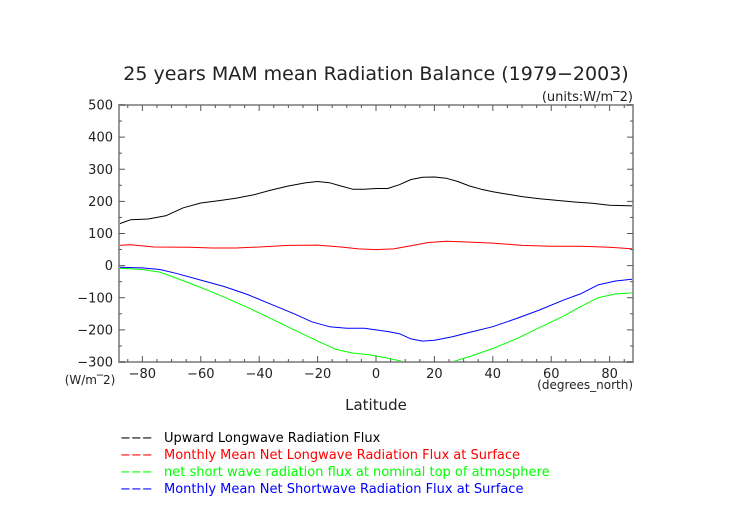  What do you see at coordinates (434, 374) in the screenshot?
I see `x-tick-label: 20` at bounding box center [434, 374].